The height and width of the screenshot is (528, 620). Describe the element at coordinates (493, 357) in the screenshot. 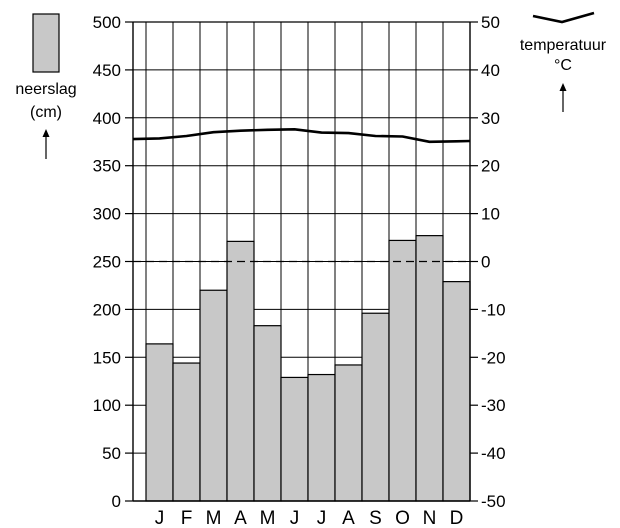

I see `right-tick-label: -20` at that location.